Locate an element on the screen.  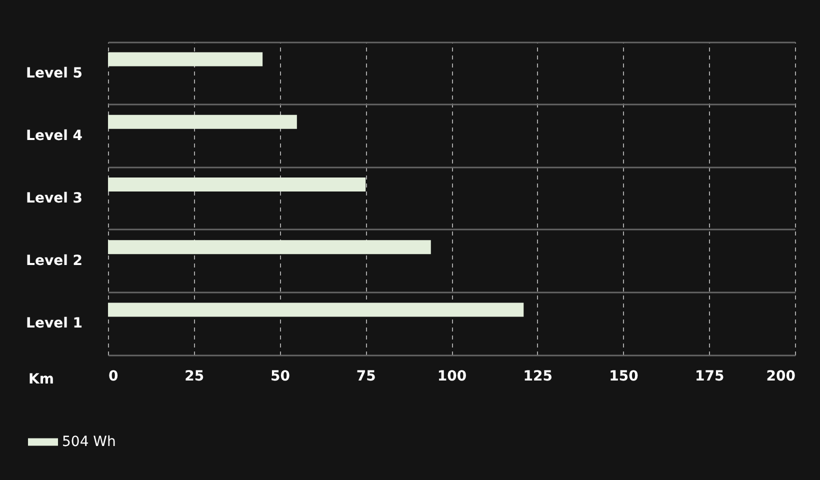
x-tick-label: 50 is located at coordinates (280, 376).